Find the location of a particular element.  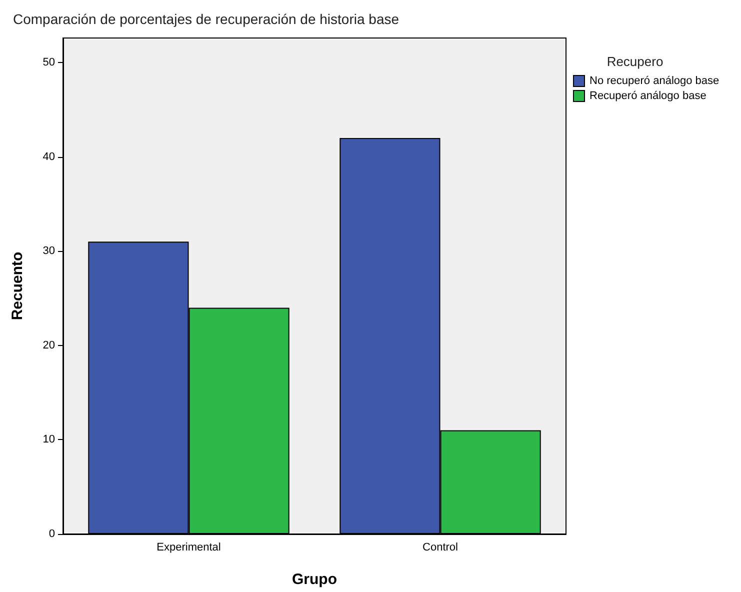

y-axis-title: Recuento is located at coordinates (17, 286).